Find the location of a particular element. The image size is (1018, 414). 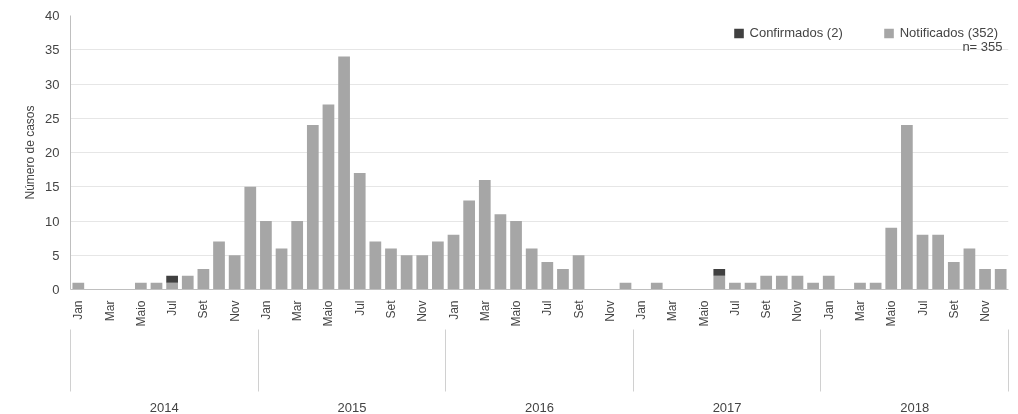

y-tick-label: 10 is located at coordinates (52, 221).